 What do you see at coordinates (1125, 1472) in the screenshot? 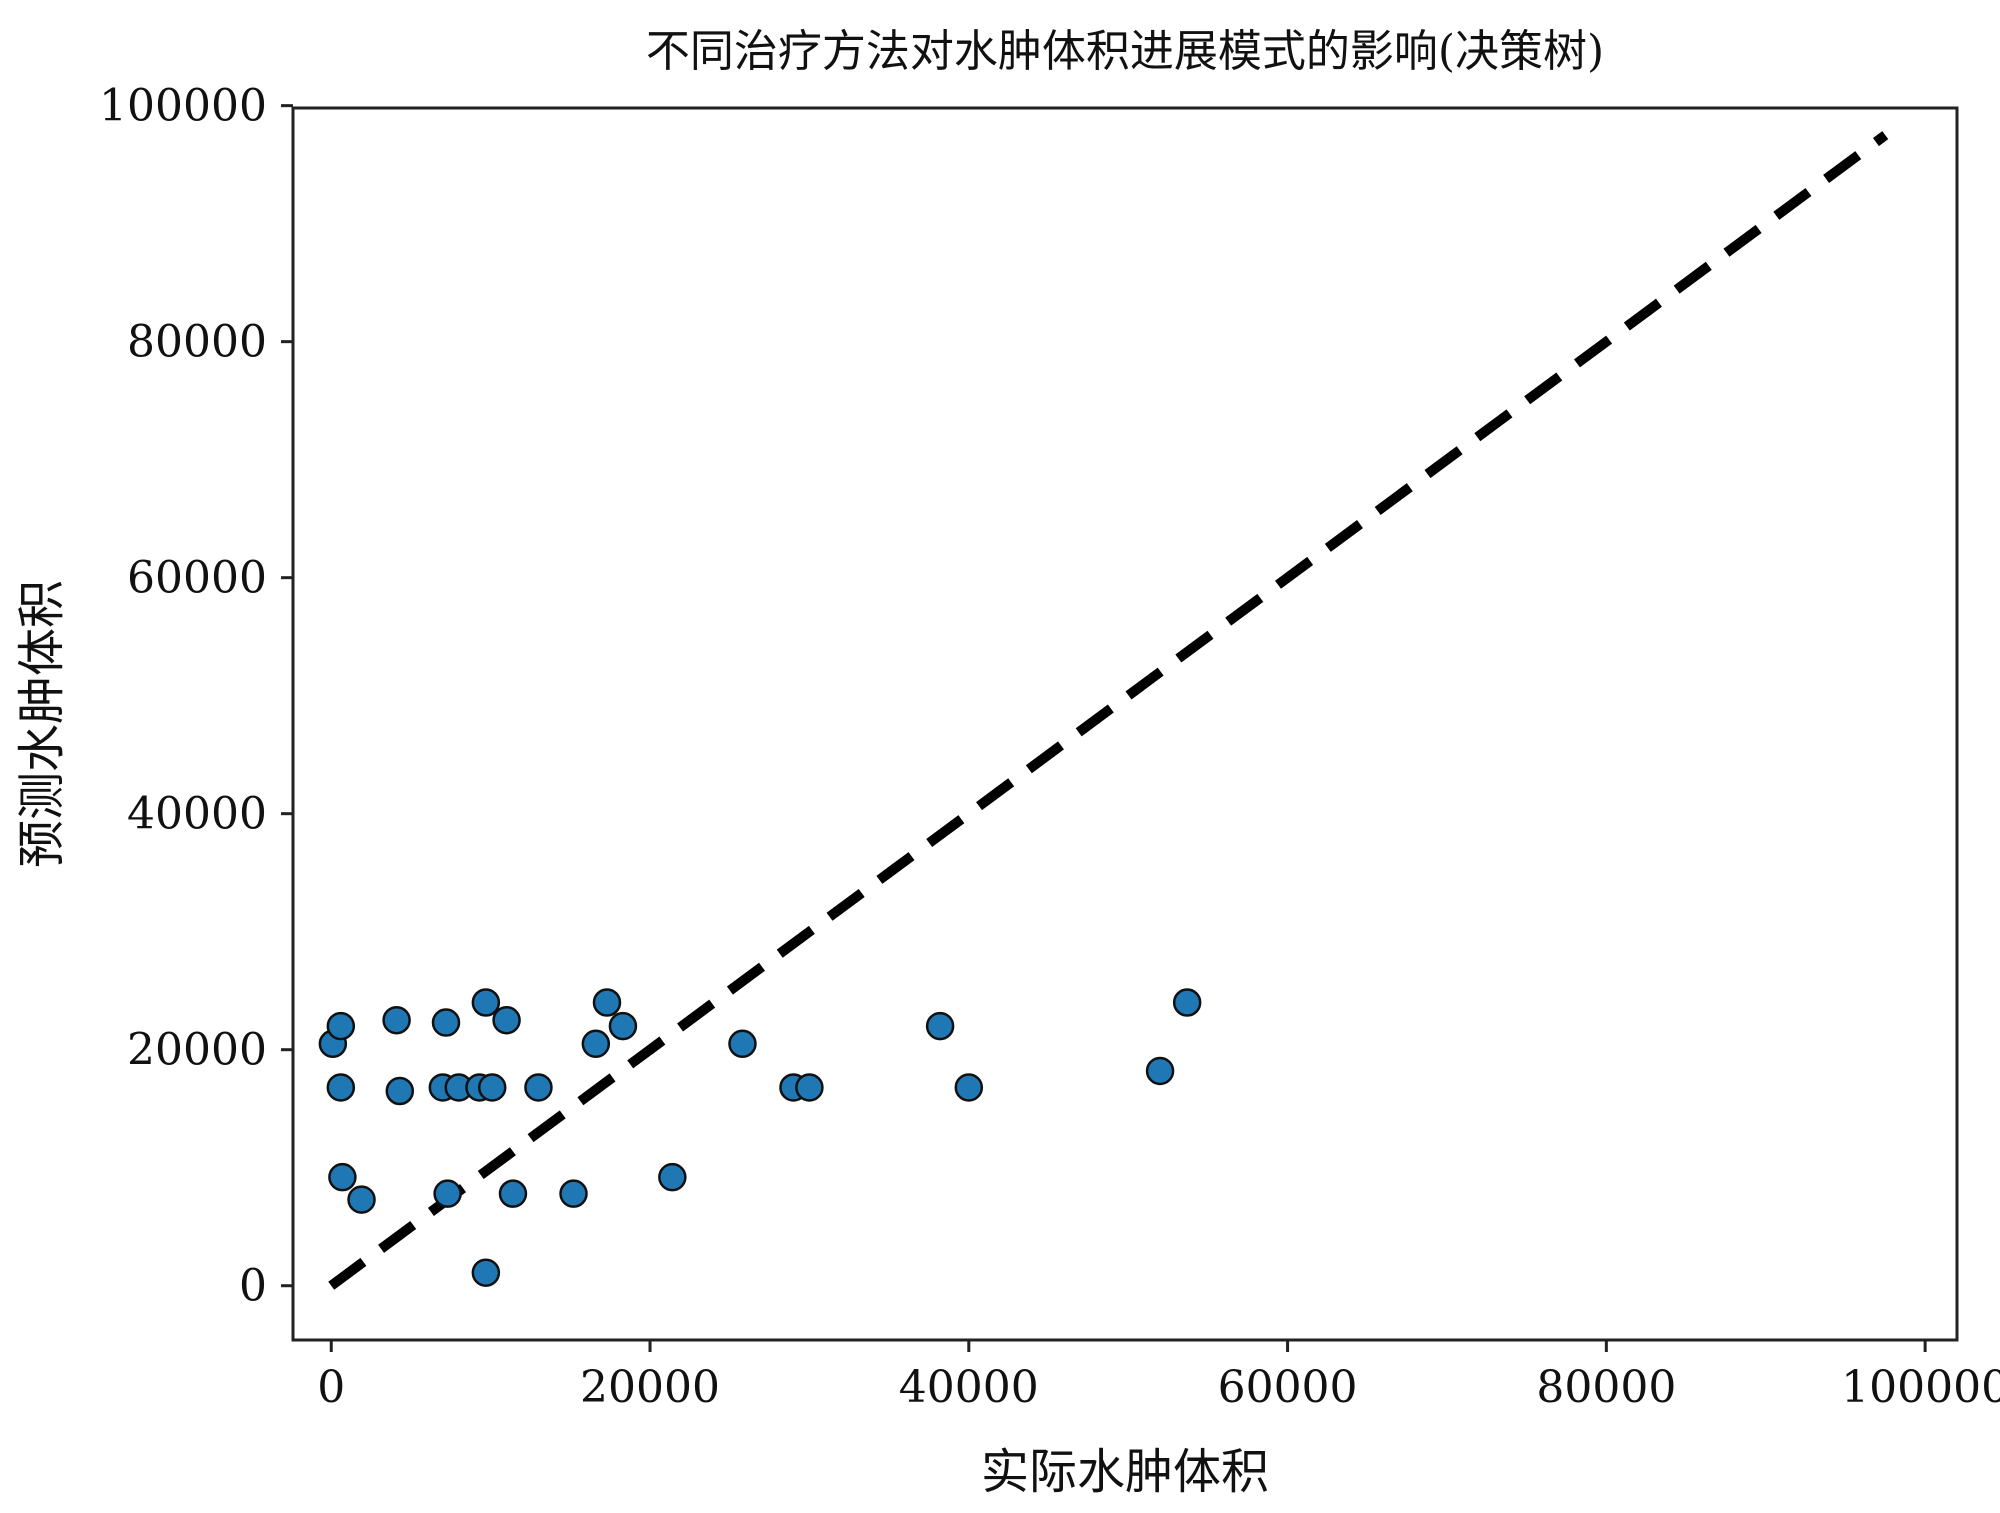
I see `x-axis-label: 实际水肿体积` at bounding box center [1125, 1472].